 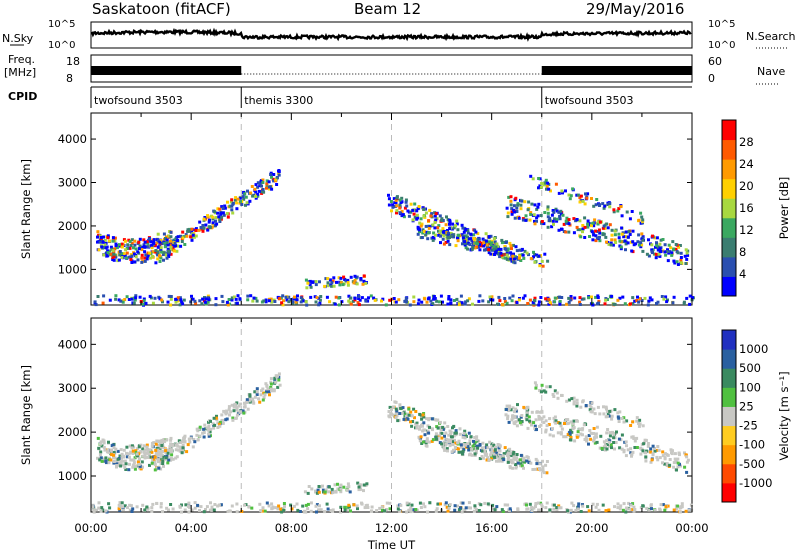 What do you see at coordinates (729, 340) in the screenshot?
I see `velocity-colorbar-step` at bounding box center [729, 340].